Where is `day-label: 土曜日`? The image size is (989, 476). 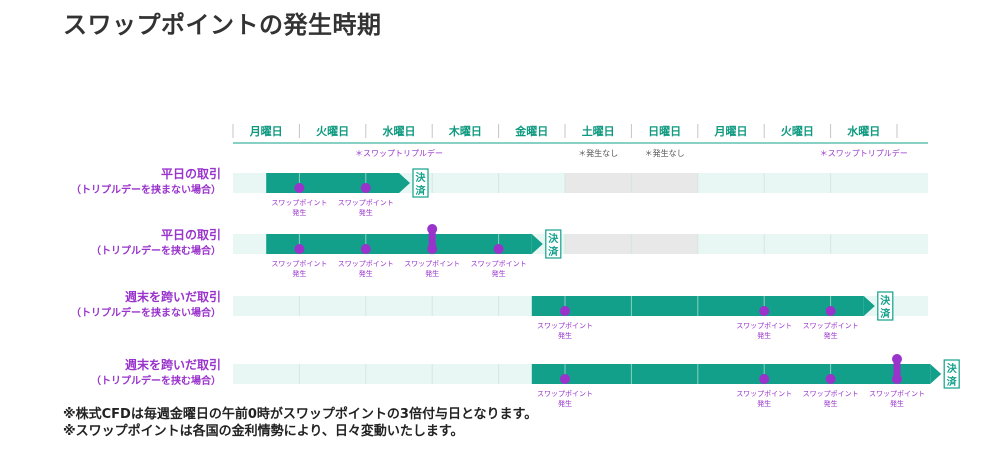 day-label: 土曜日 is located at coordinates (598, 131).